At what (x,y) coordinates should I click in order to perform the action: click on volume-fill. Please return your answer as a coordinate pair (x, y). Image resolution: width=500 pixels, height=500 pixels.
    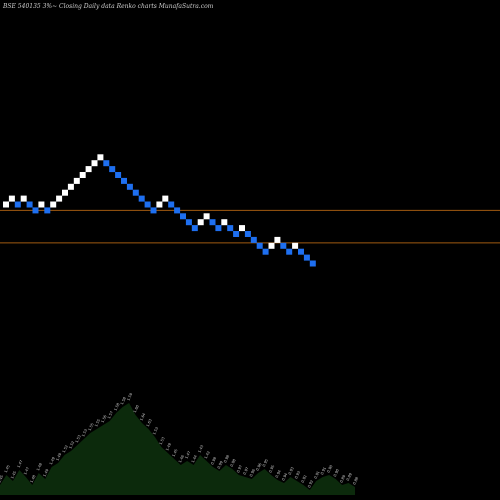
    Looking at the image, I should click on (177, 449).